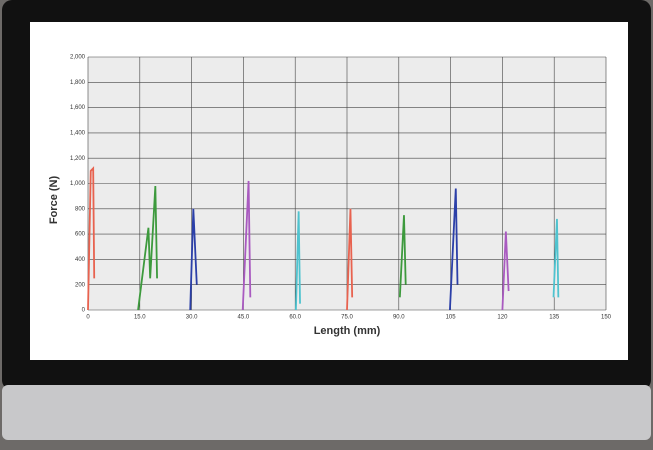  Describe the element at coordinates (78, 184) in the screenshot. I see `y-tick-label: 1,000` at that location.